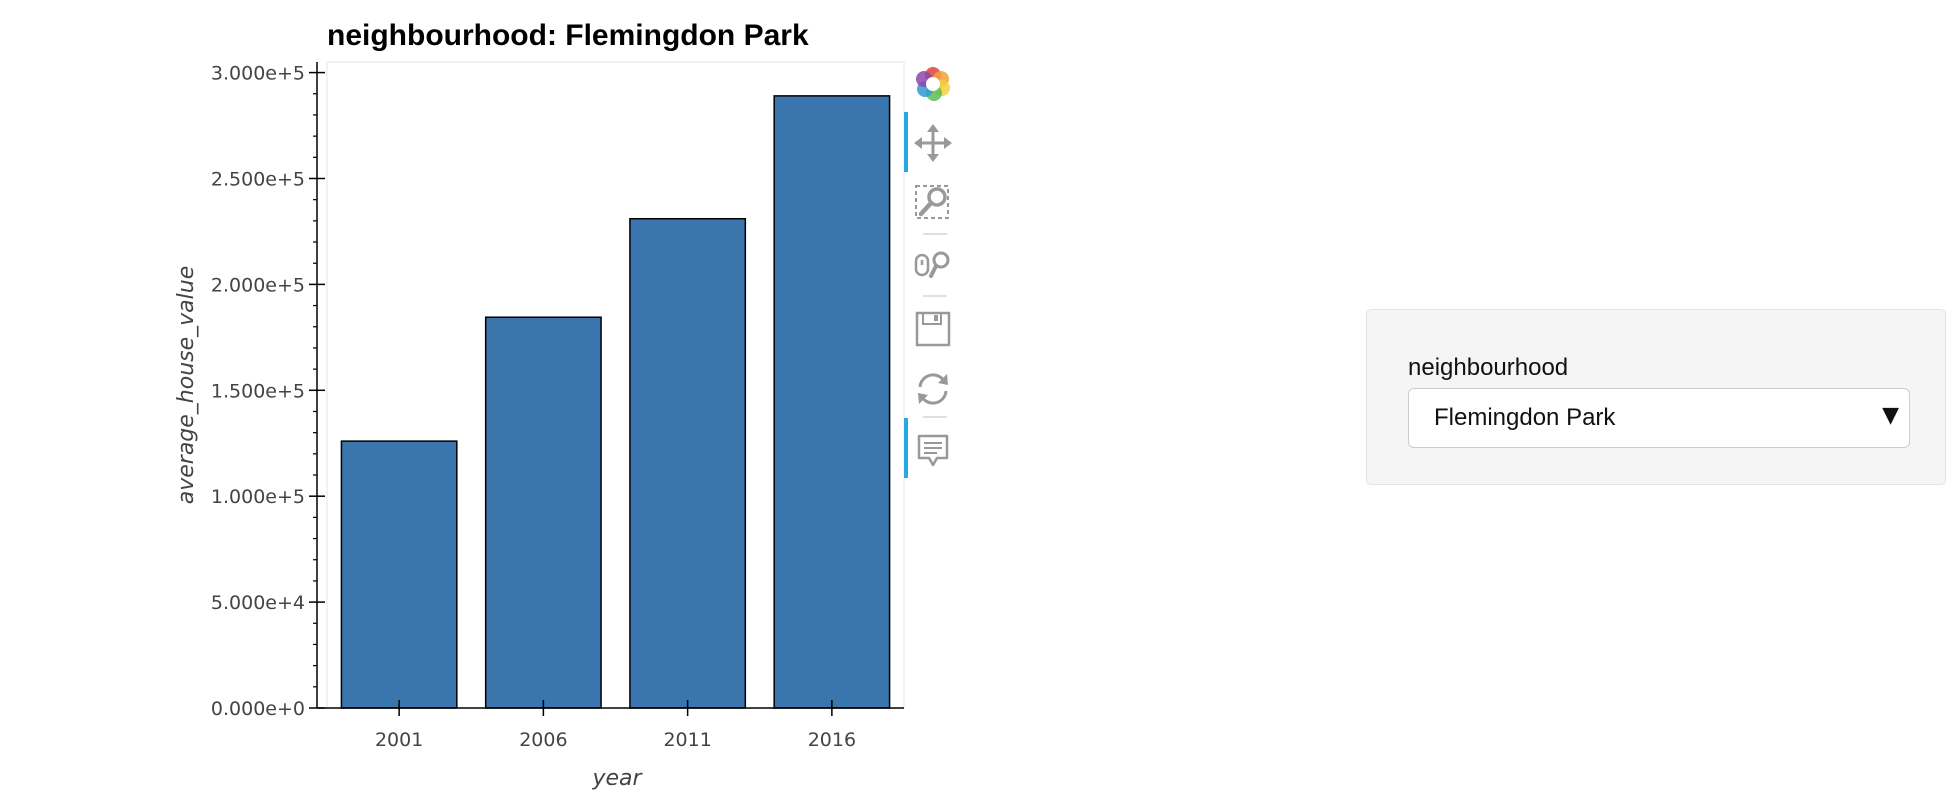 The height and width of the screenshot is (806, 1956). I want to click on dropdown-arrow-icon: ▼, so click(1890, 415).